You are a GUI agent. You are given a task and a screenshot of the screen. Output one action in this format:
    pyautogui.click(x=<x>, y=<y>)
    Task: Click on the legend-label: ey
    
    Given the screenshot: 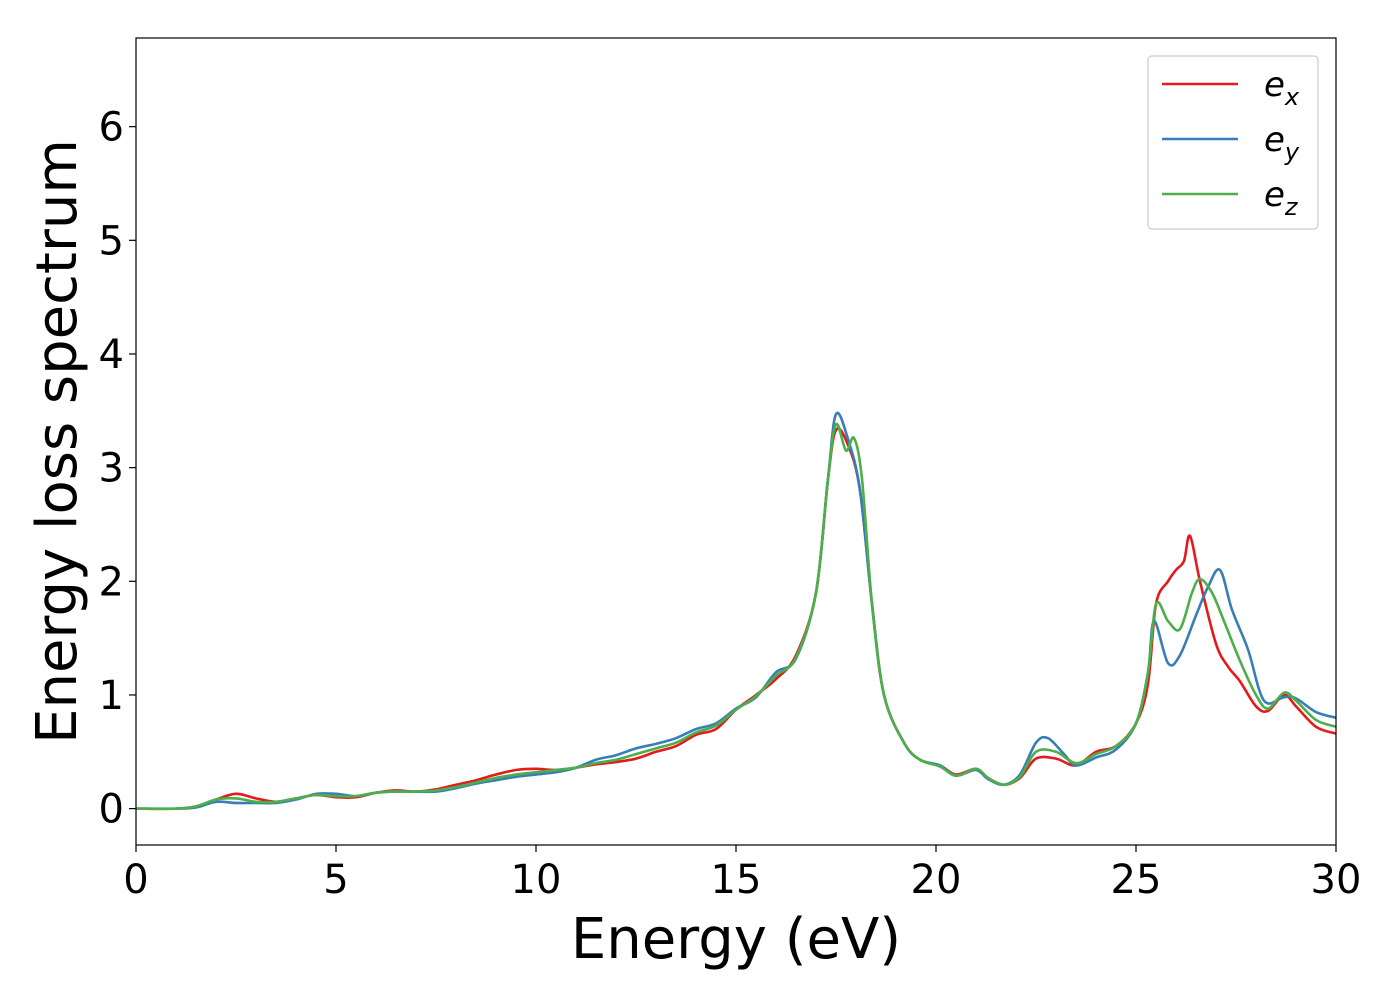 What is the action you would take?
    pyautogui.click(x=1282, y=143)
    